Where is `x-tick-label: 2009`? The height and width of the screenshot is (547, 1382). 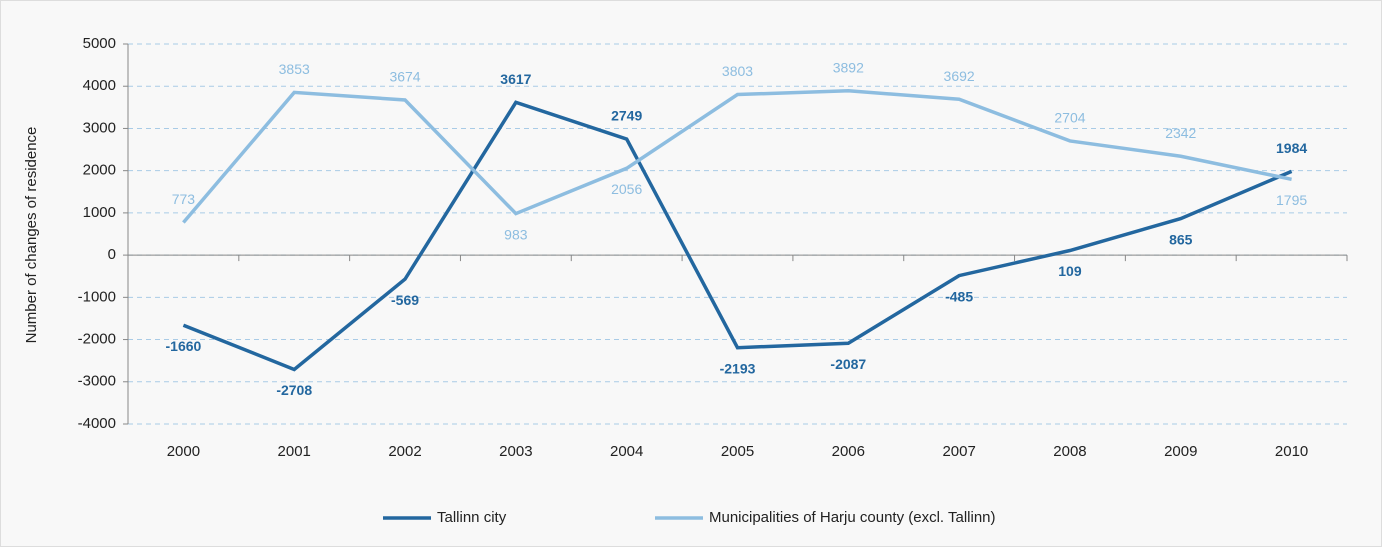
x-tick-label: 2009 is located at coordinates (1180, 451).